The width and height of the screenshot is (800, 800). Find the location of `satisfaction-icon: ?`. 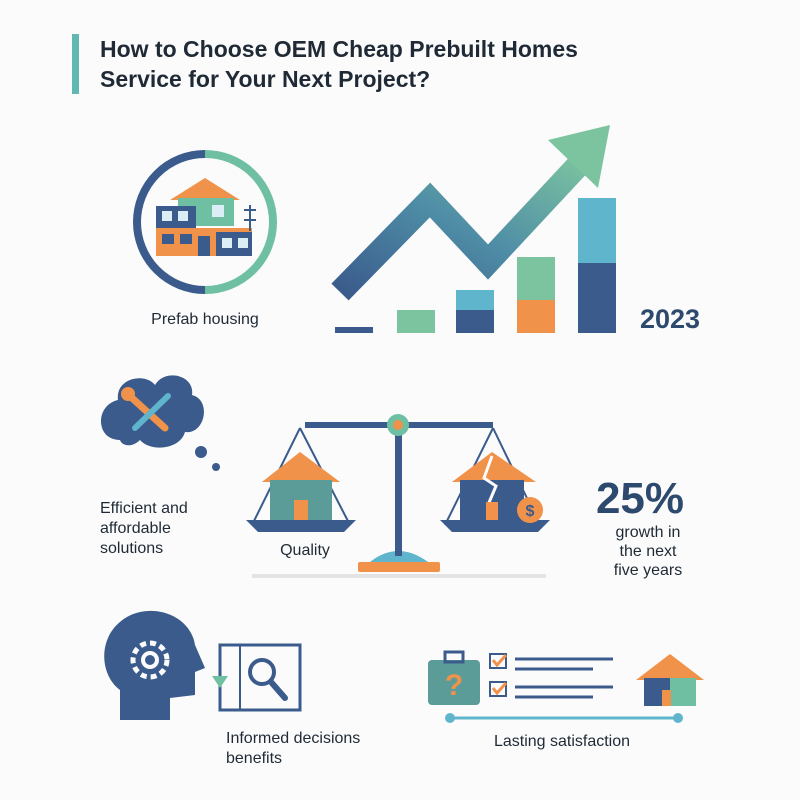

satisfaction-icon: ? is located at coordinates (566, 686).